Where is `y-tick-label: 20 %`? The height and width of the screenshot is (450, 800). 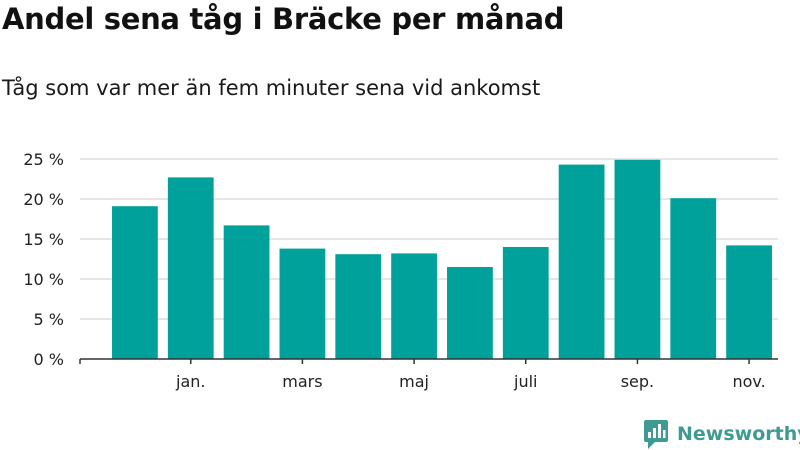
y-tick-label: 20 % is located at coordinates (43, 199).